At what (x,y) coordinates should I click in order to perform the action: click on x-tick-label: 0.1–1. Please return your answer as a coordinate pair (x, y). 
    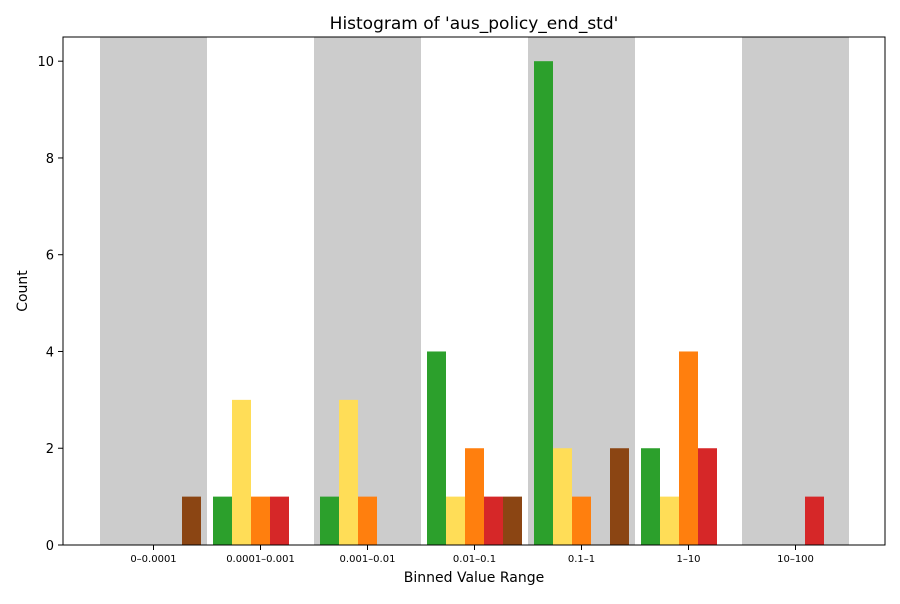
    Looking at the image, I should click on (581, 559).